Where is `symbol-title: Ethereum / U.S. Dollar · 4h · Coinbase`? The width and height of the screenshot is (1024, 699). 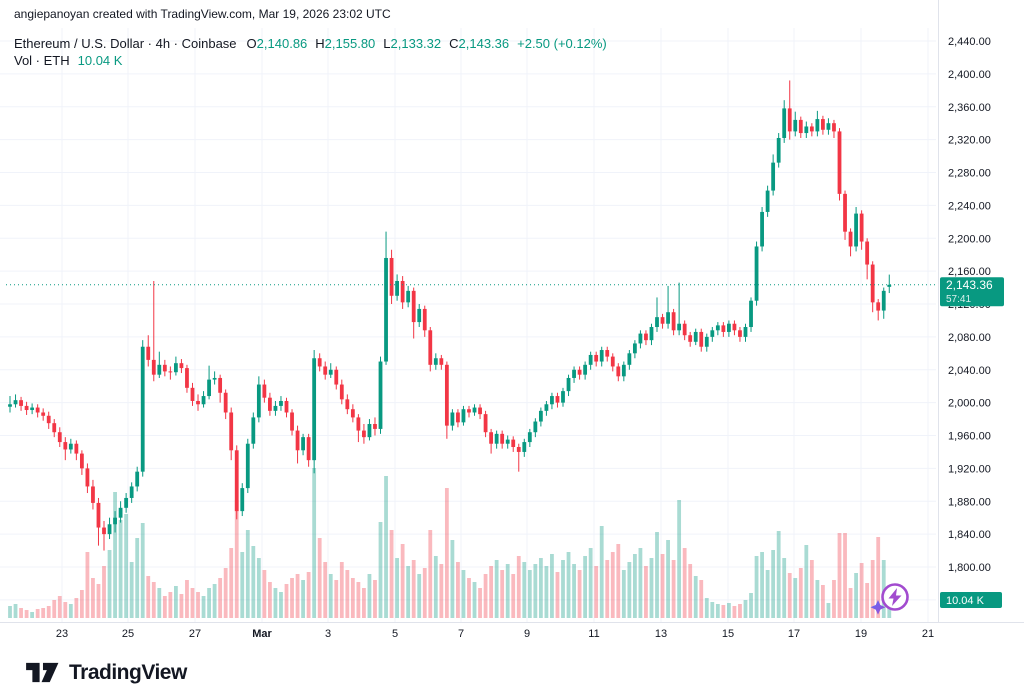
symbol-title: Ethereum / U.S. Dollar · 4h · Coinbase is located at coordinates (125, 43).